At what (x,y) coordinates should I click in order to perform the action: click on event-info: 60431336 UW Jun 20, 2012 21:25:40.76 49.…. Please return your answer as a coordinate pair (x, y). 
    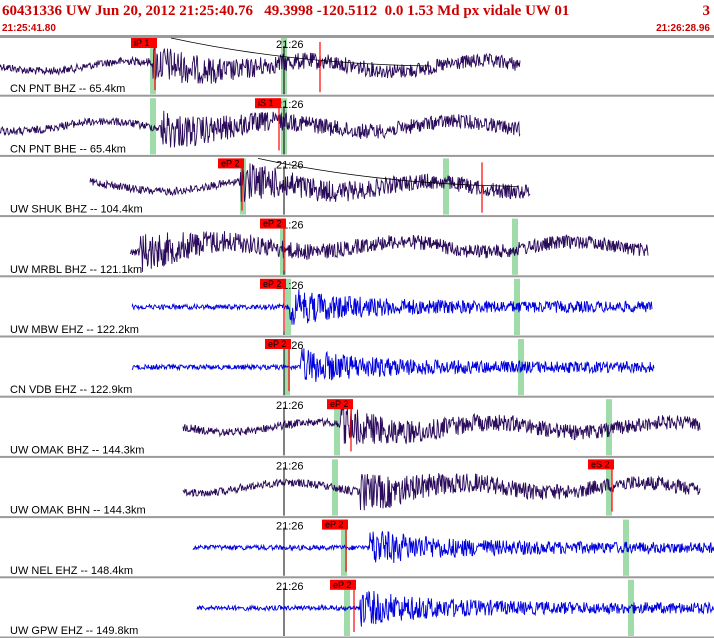
    Looking at the image, I should click on (286, 11).